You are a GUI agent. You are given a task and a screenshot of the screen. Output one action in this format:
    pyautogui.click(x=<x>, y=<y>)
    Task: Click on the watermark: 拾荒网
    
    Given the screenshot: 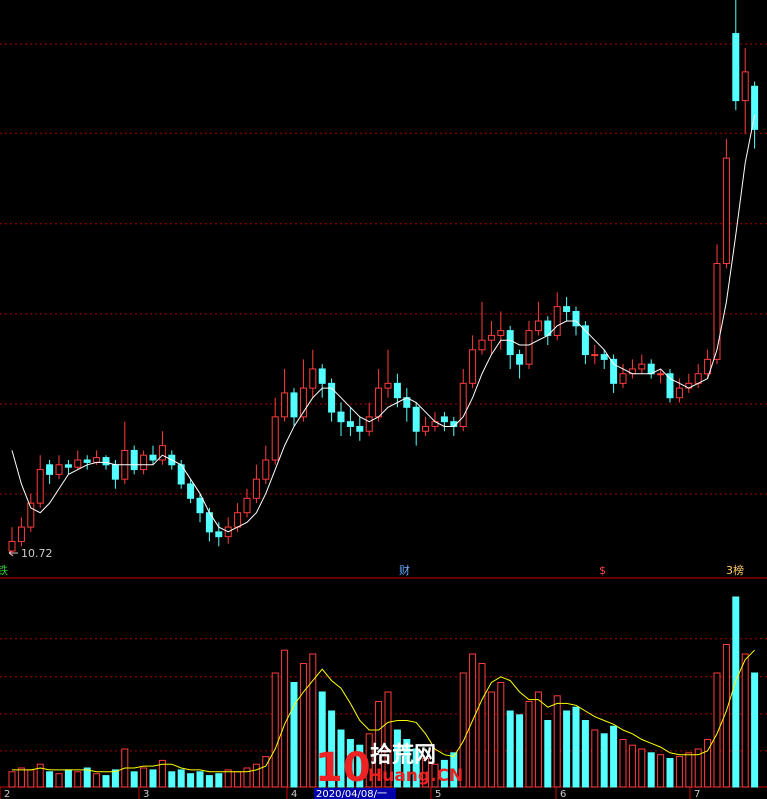 What is the action you would take?
    pyautogui.click(x=403, y=755)
    